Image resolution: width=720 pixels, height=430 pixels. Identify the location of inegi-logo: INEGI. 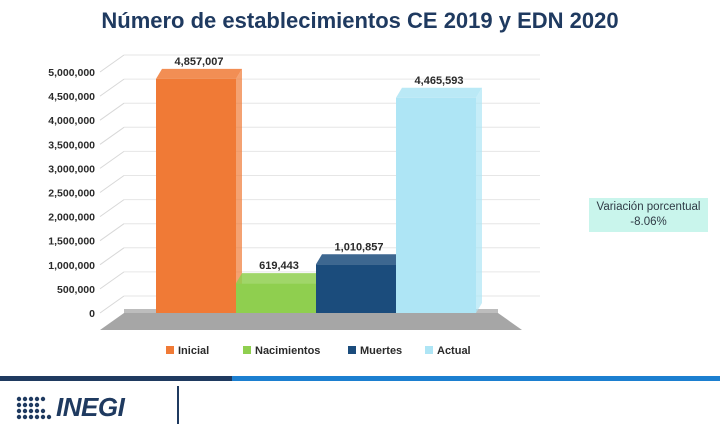
(70, 407).